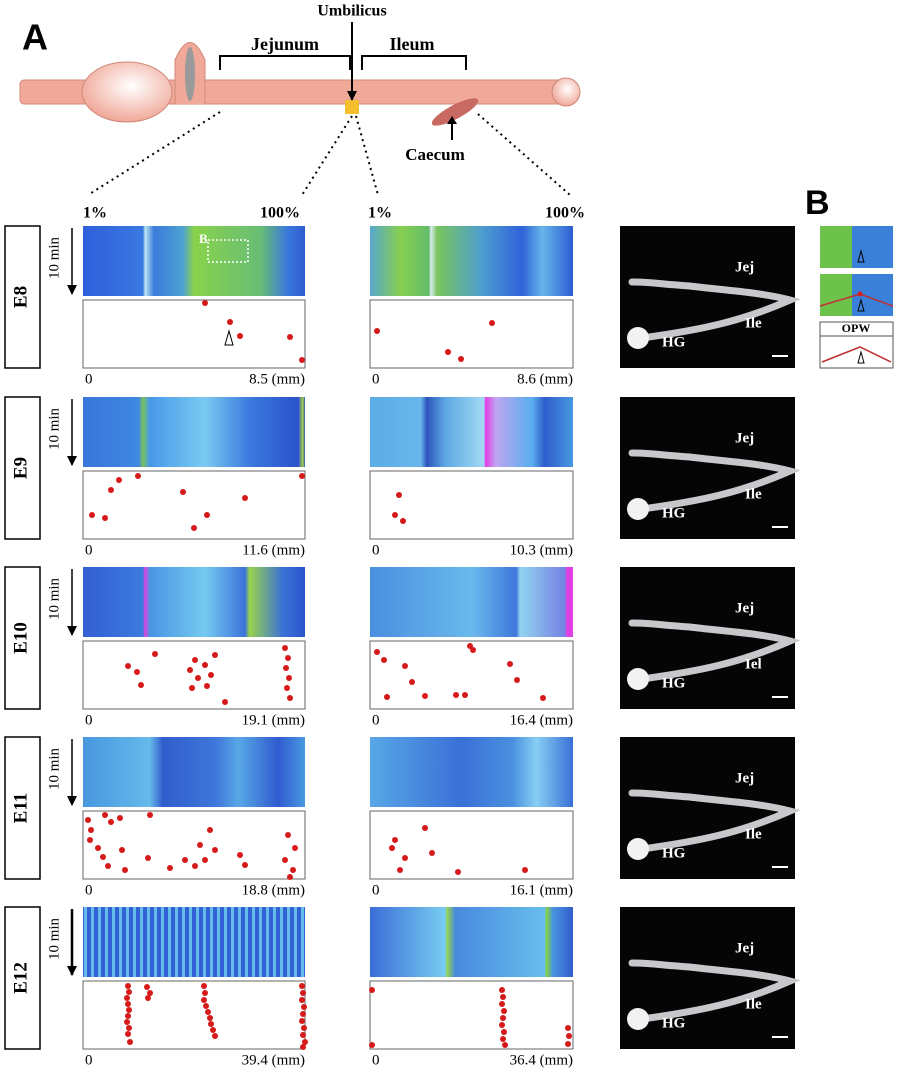 This screenshot has height=1073, width=901. I want to click on stage-label: E9, so click(20, 468).